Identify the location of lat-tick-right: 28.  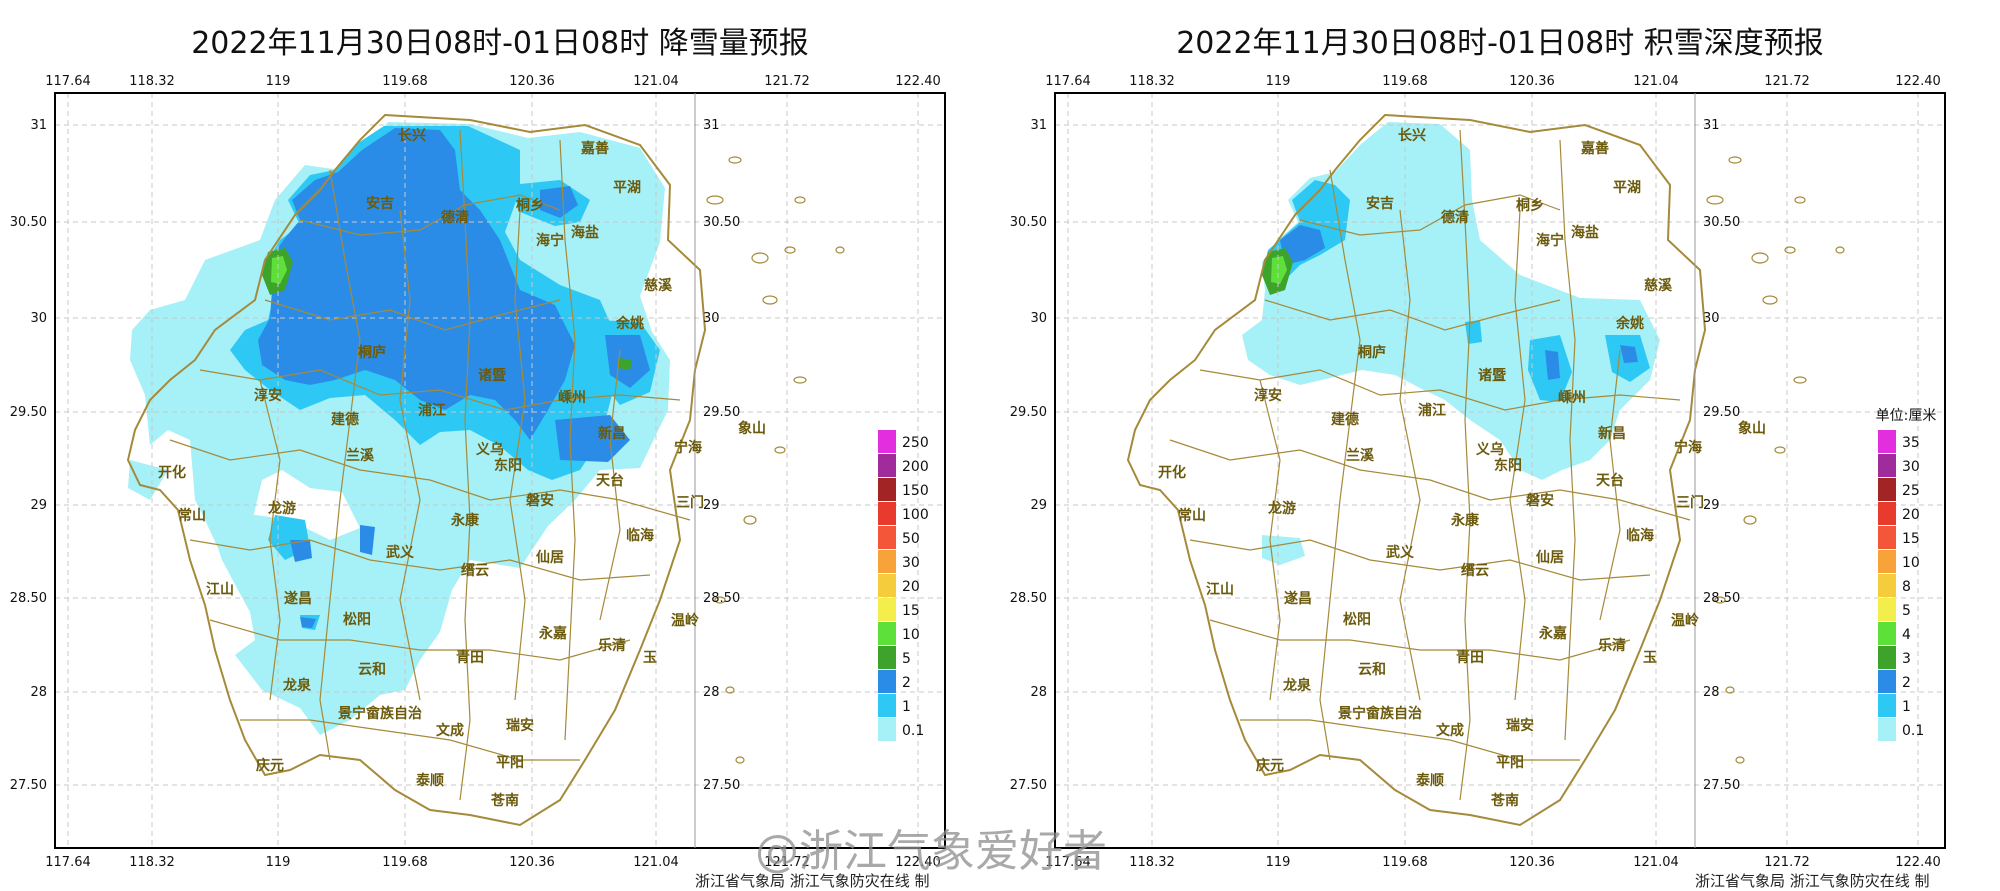
(711, 692).